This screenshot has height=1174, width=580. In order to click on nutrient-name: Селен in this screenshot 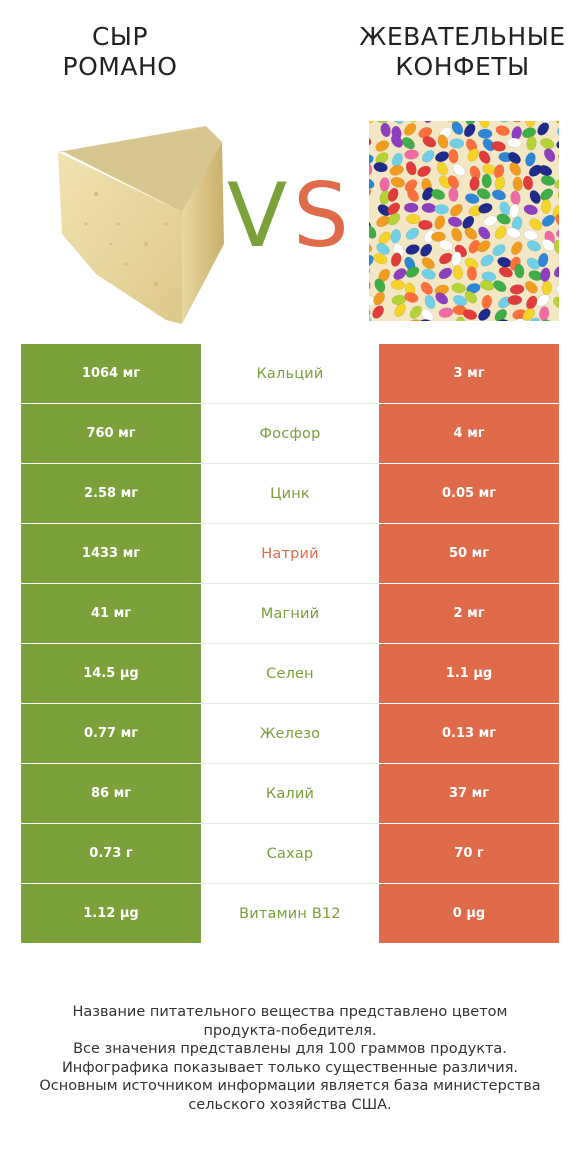, I will do `click(290, 674)`.